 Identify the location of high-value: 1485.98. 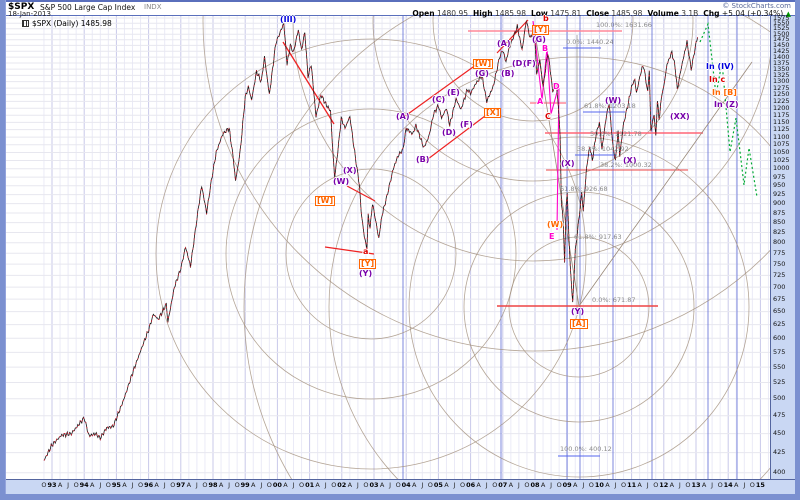
(510, 13).